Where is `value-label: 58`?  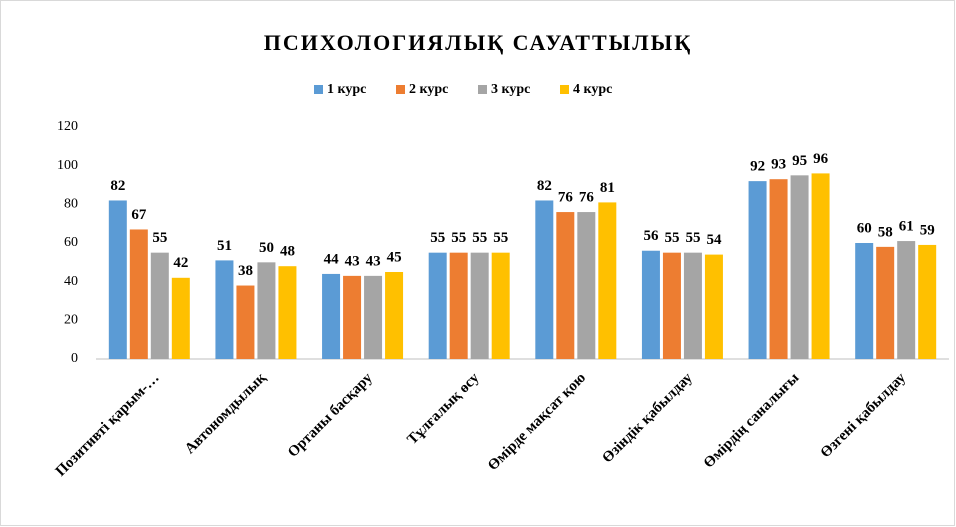 value-label: 58 is located at coordinates (885, 232).